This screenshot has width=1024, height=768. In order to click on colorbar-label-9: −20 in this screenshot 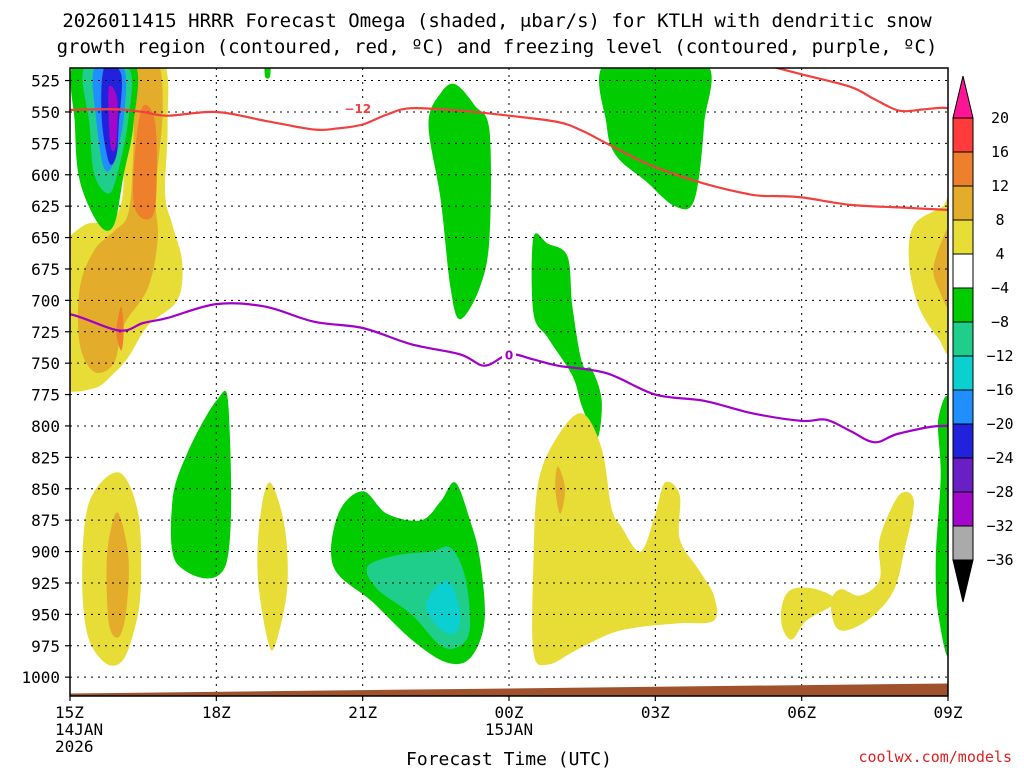, I will do `click(999, 424)`.